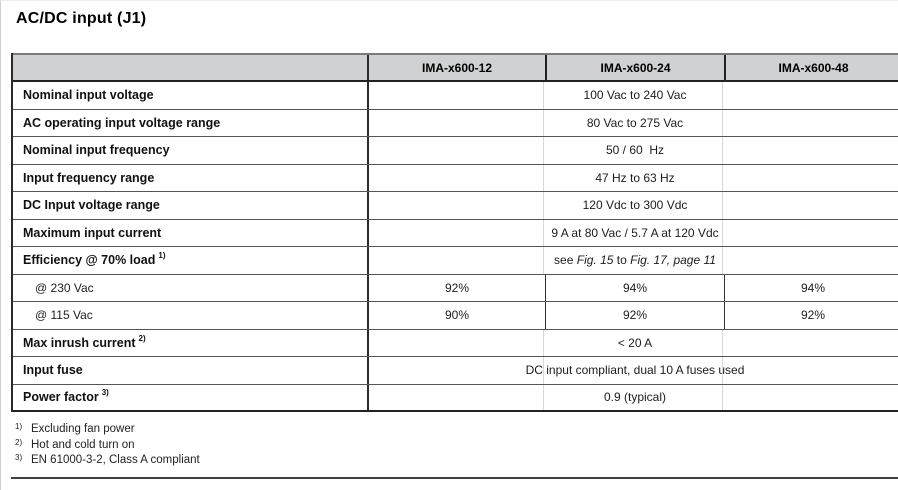  I want to click on table-row: Power factor 3) 0.9 (typical), so click(455, 398).